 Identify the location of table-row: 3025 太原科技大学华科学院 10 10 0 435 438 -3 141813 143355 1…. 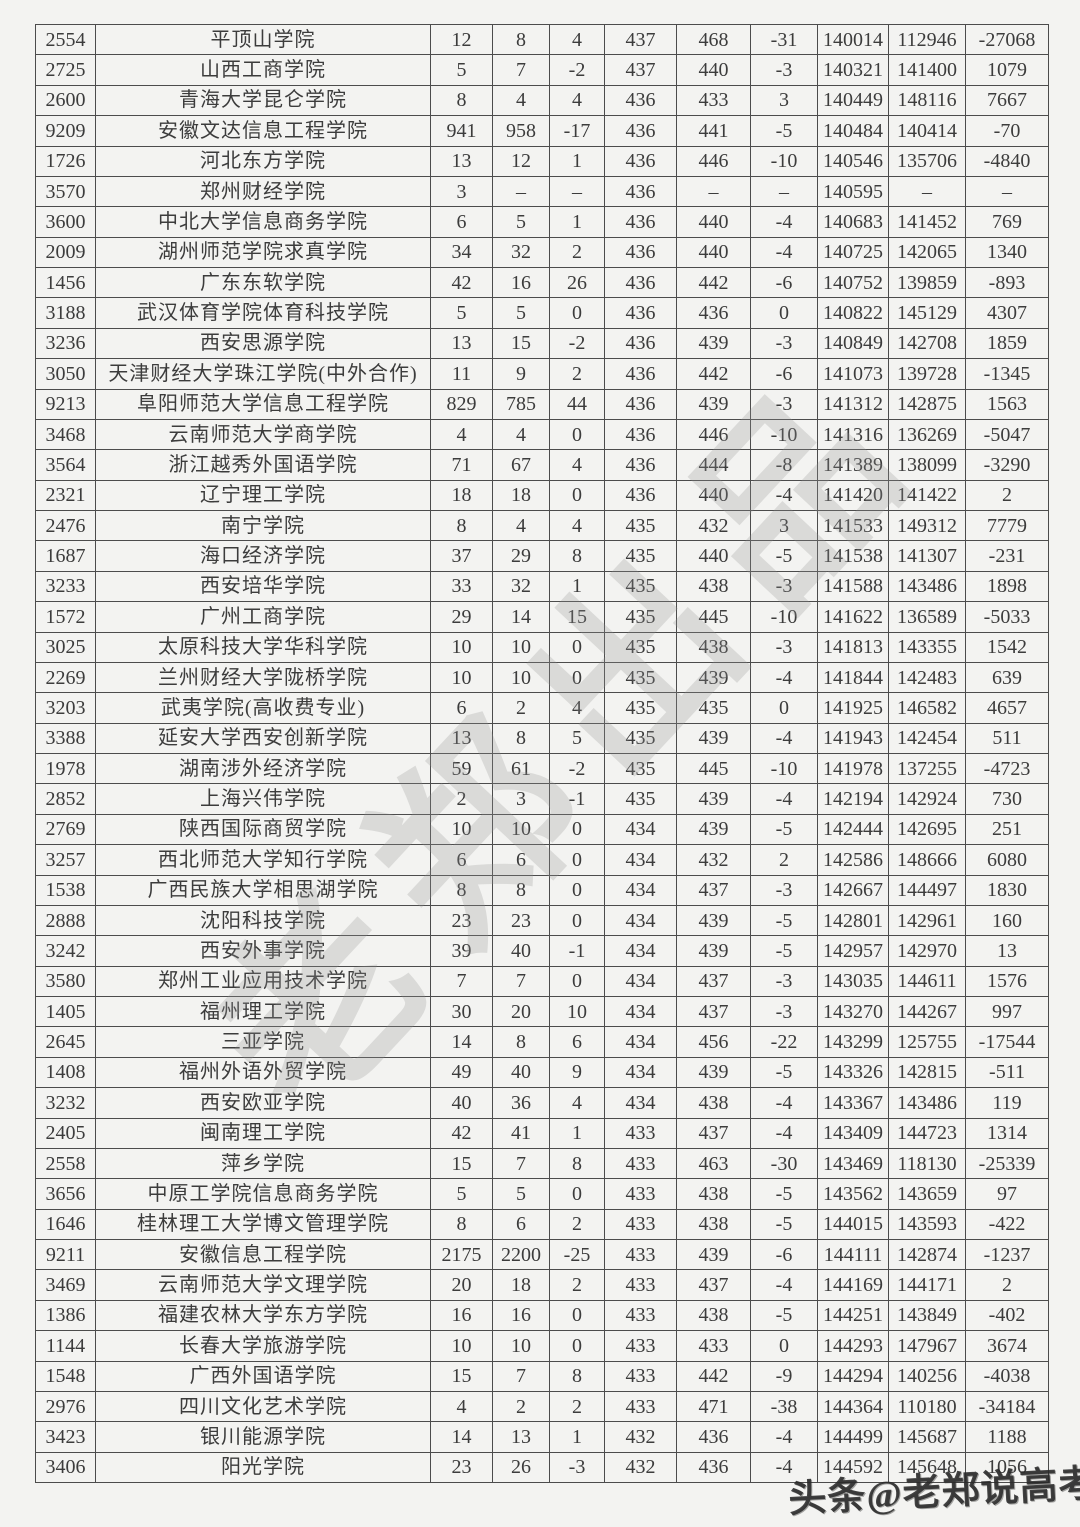
(542, 647).